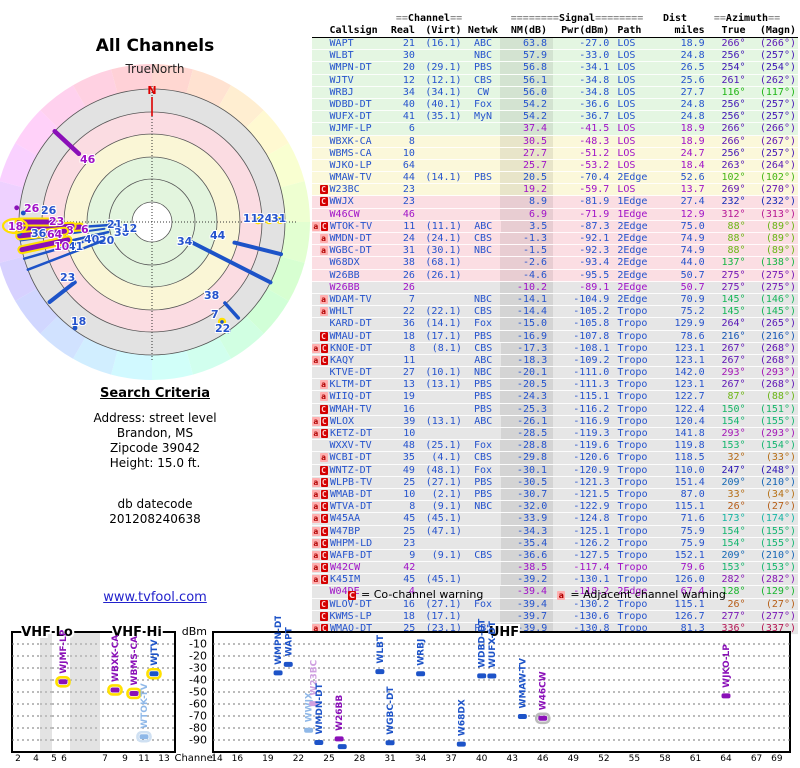  What do you see at coordinates (350, 117) in the screenshot?
I see `callsign-cell: WUFX-DT` at bounding box center [350, 117].